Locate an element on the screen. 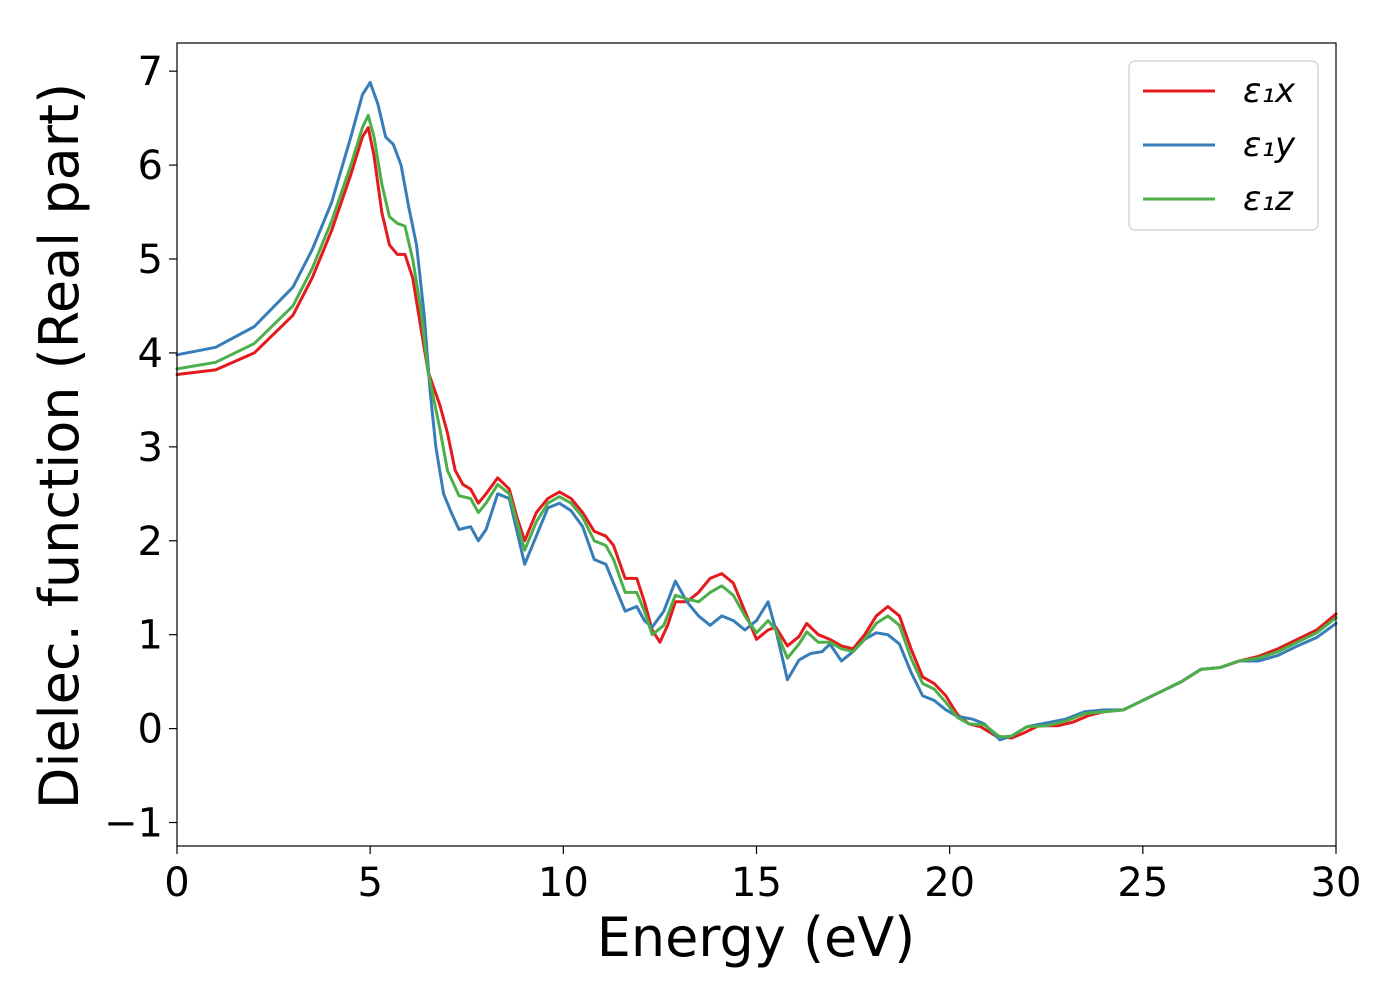  x-axis-label: Energy (eV) is located at coordinates (756, 937).